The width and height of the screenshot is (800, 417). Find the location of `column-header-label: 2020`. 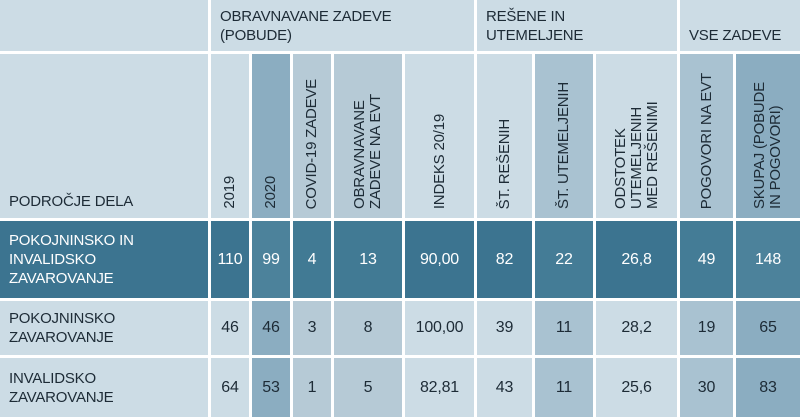

column-header-label: 2020 is located at coordinates (270, 192).